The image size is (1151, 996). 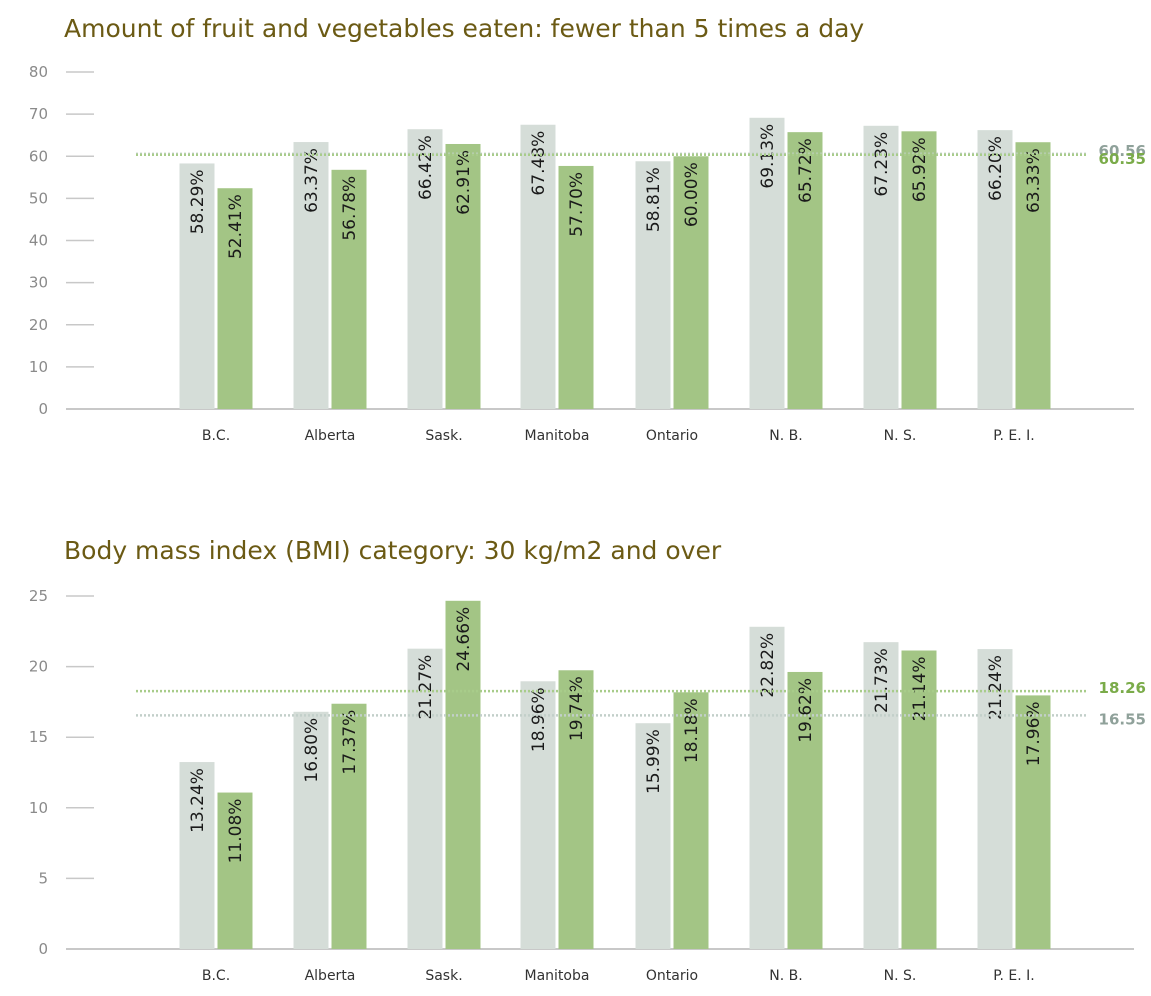 What do you see at coordinates (1122, 719) in the screenshot?
I see `reference-line-label: 16.55` at bounding box center [1122, 719].